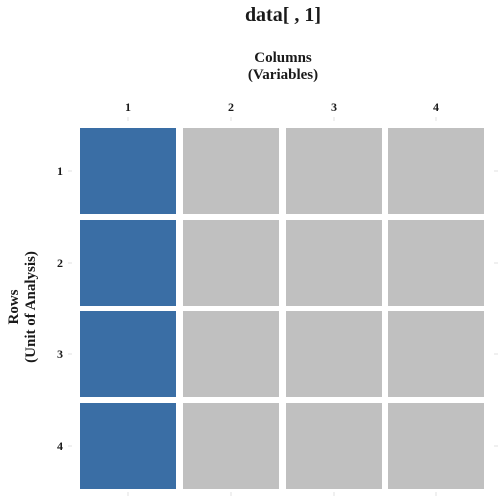  I want to click on column-label: 3, so click(334, 107).